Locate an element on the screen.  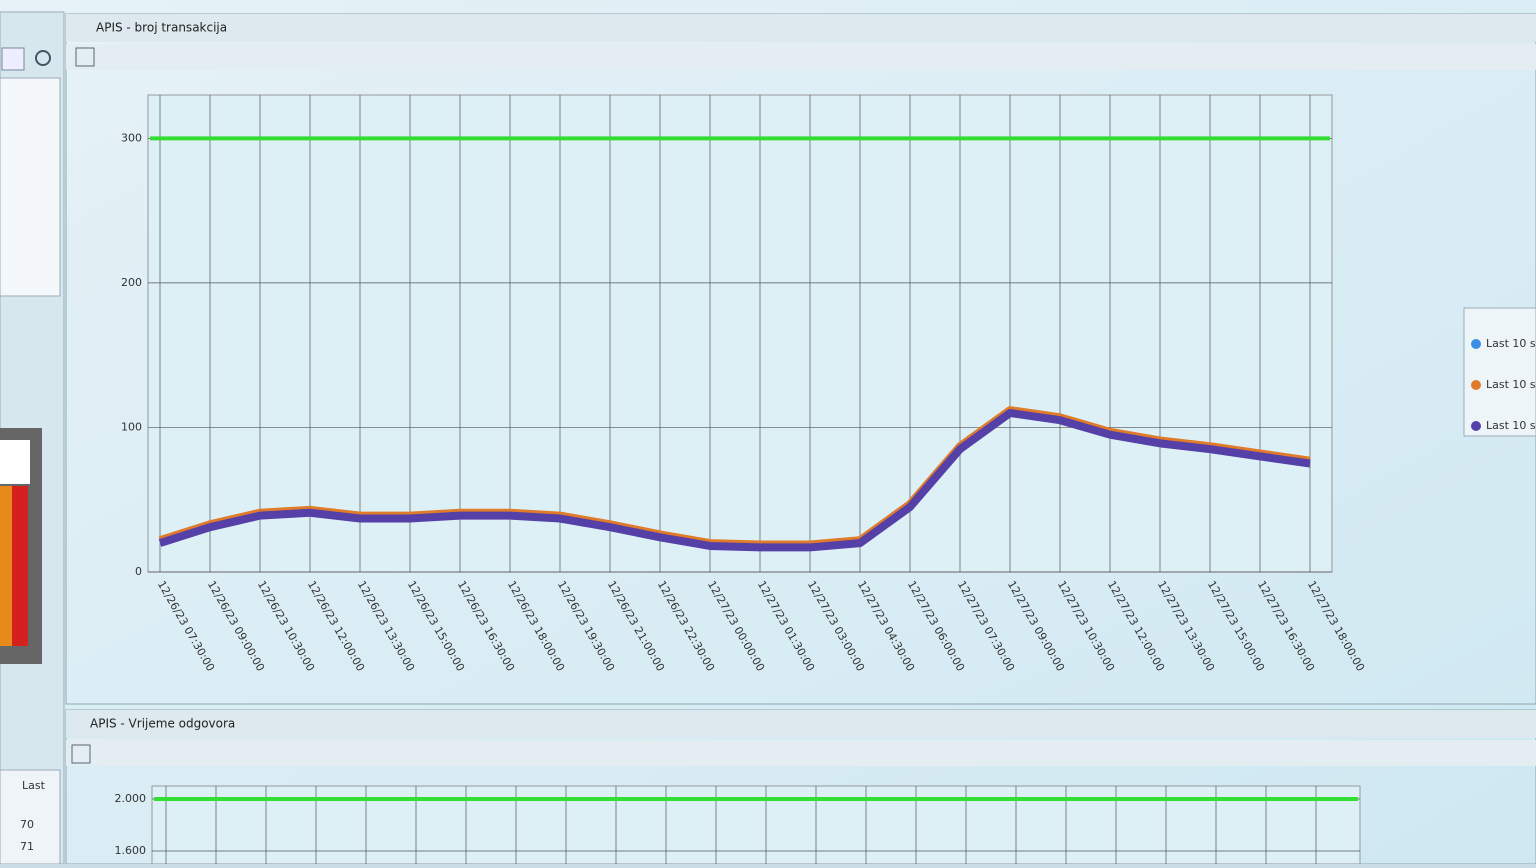
series-line is located at coordinates (734, 480).